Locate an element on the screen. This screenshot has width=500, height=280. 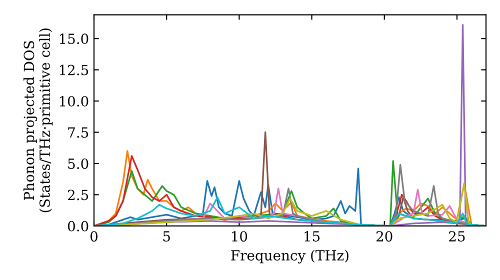
y-tick-label: 10.0 is located at coordinates (74, 101).